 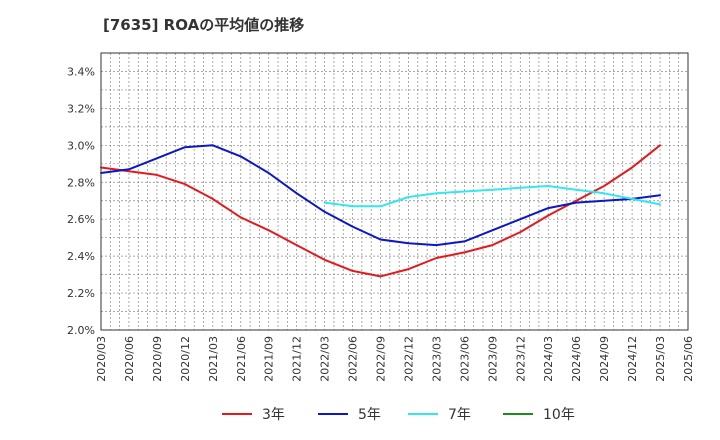 What do you see at coordinates (185, 359) in the screenshot?
I see `x-tick-label: 2020/12` at bounding box center [185, 359].